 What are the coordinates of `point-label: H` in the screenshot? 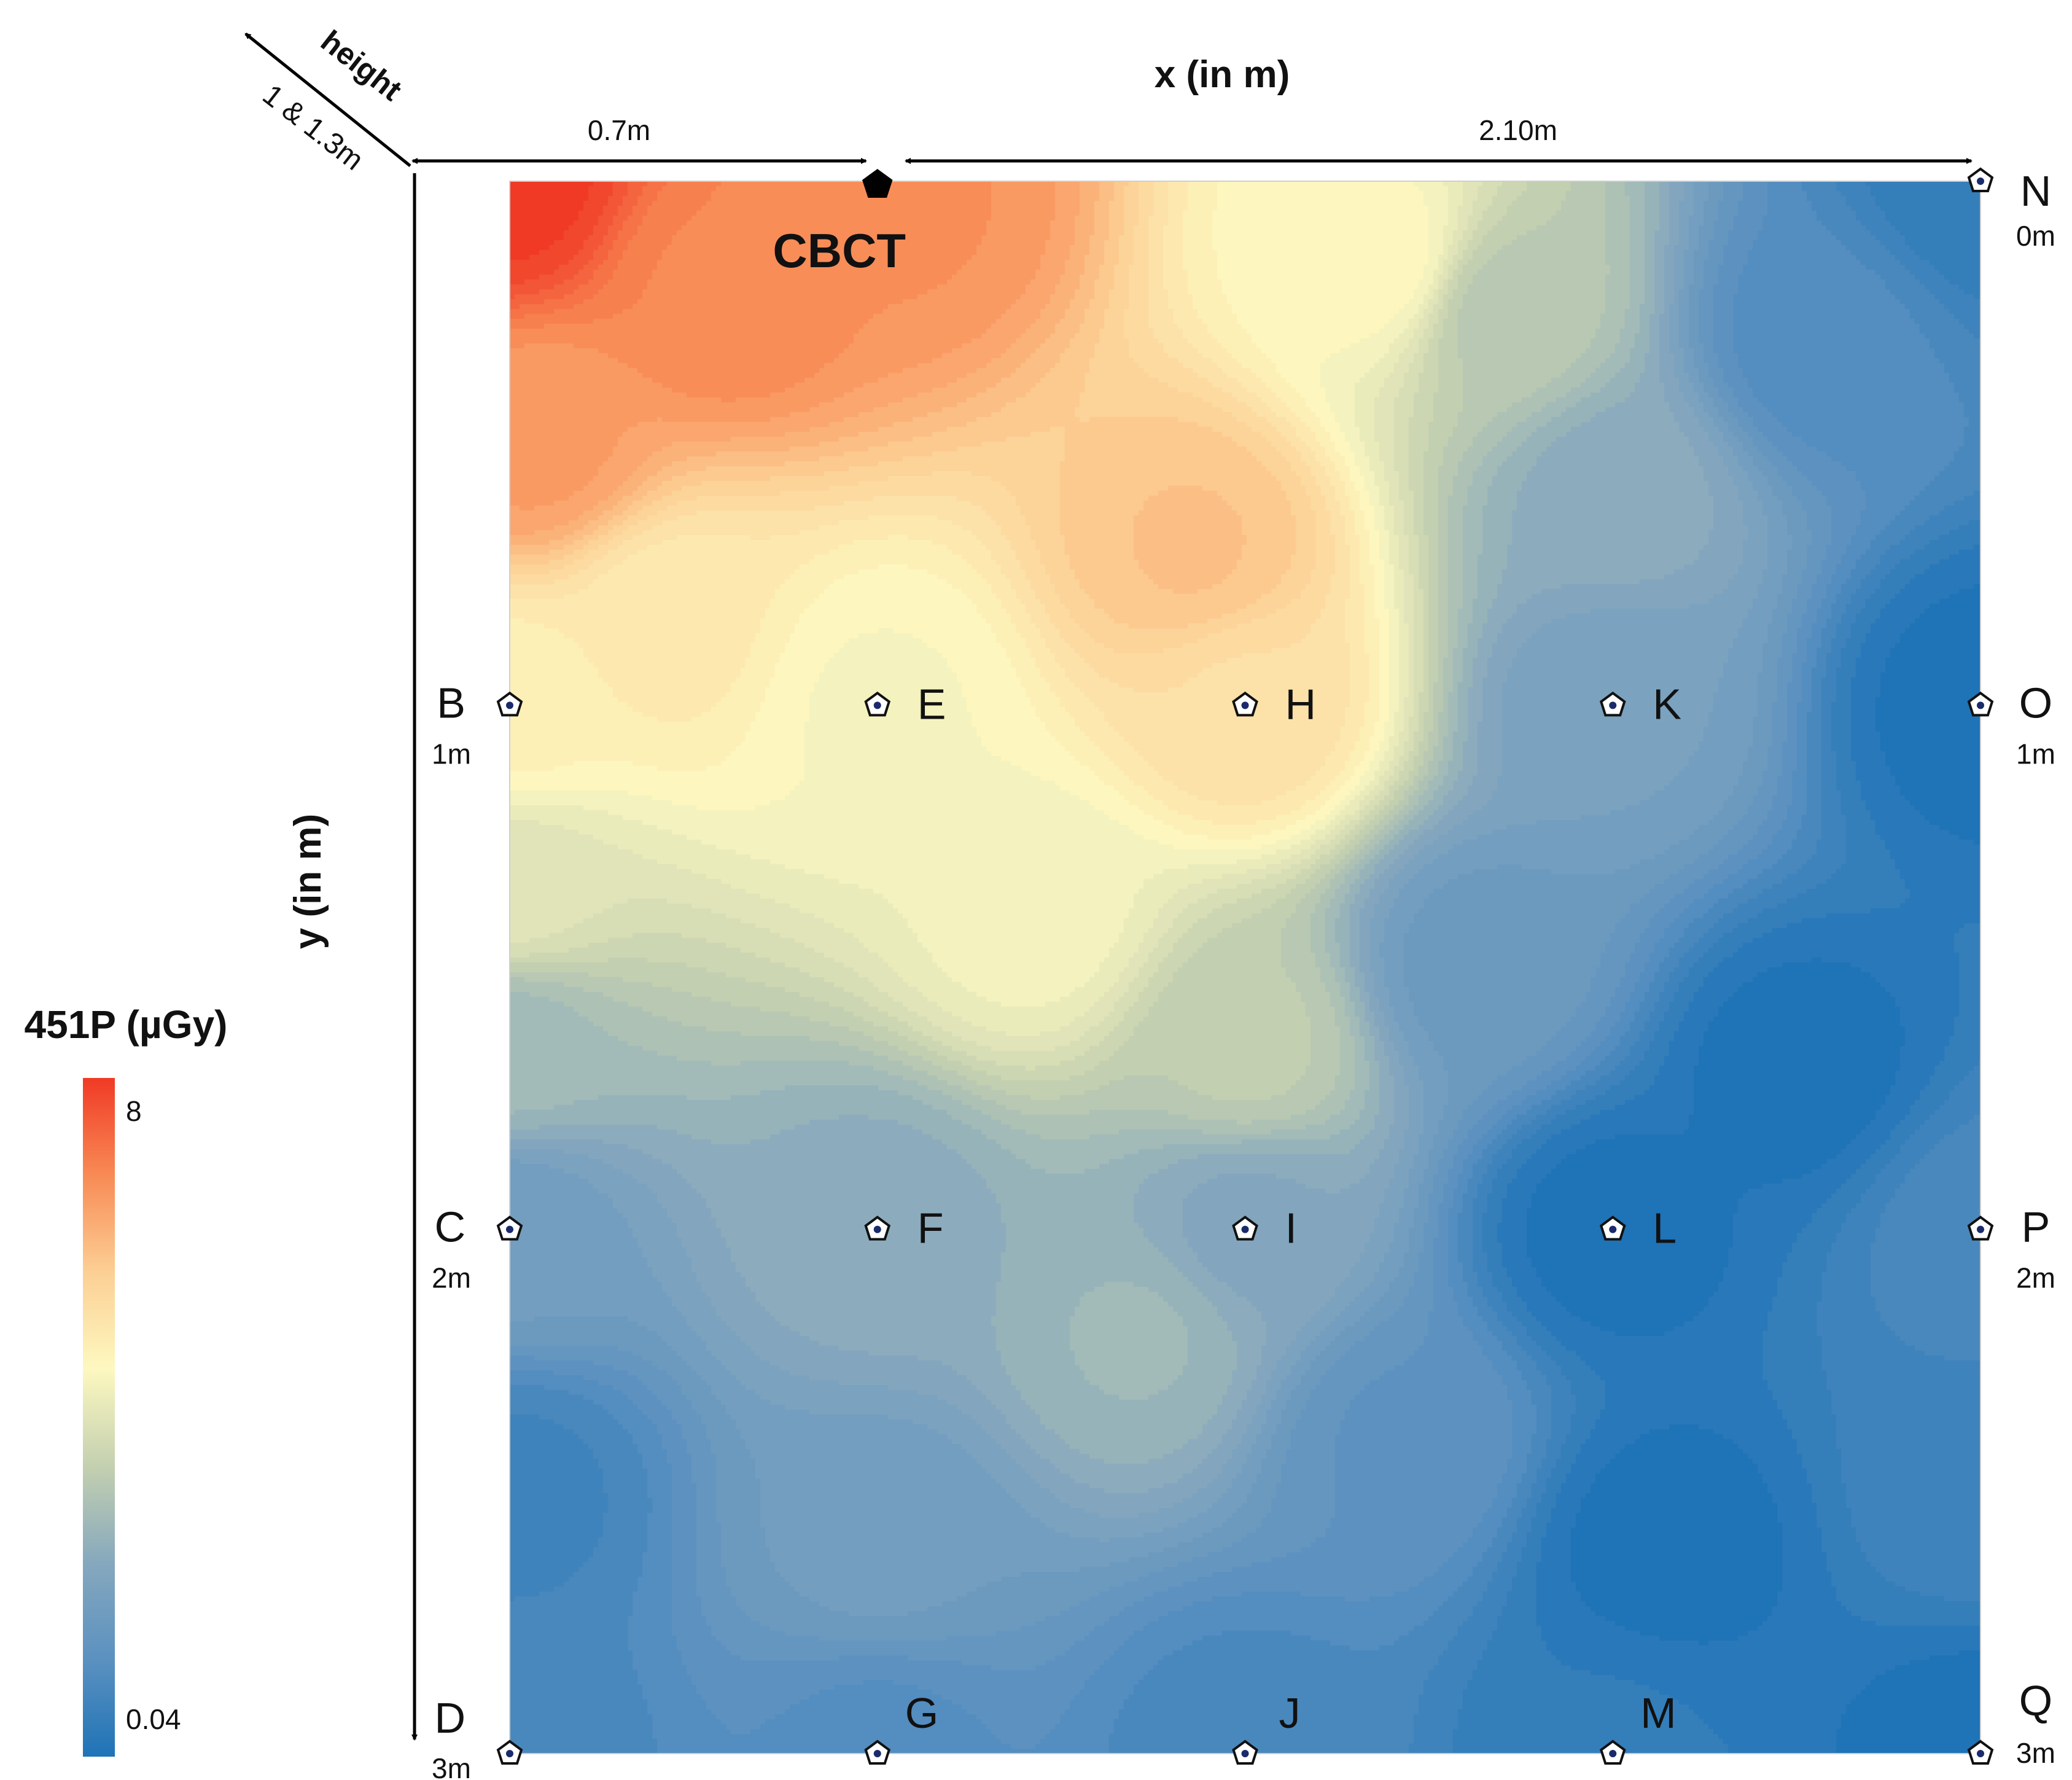 It's located at (1301, 704).